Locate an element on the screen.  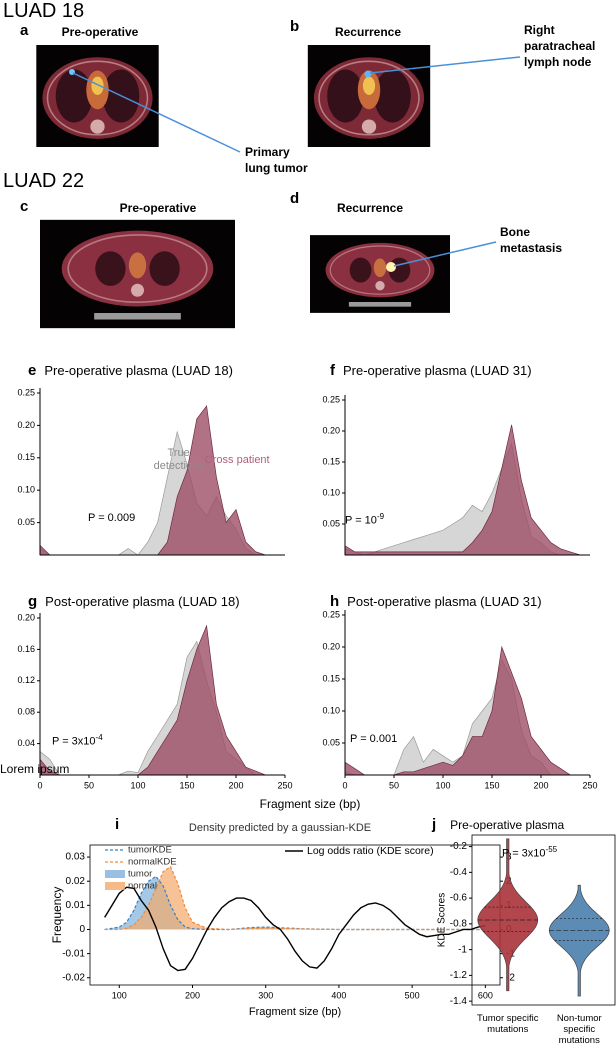
density-line is located at coordinates (295, 898).